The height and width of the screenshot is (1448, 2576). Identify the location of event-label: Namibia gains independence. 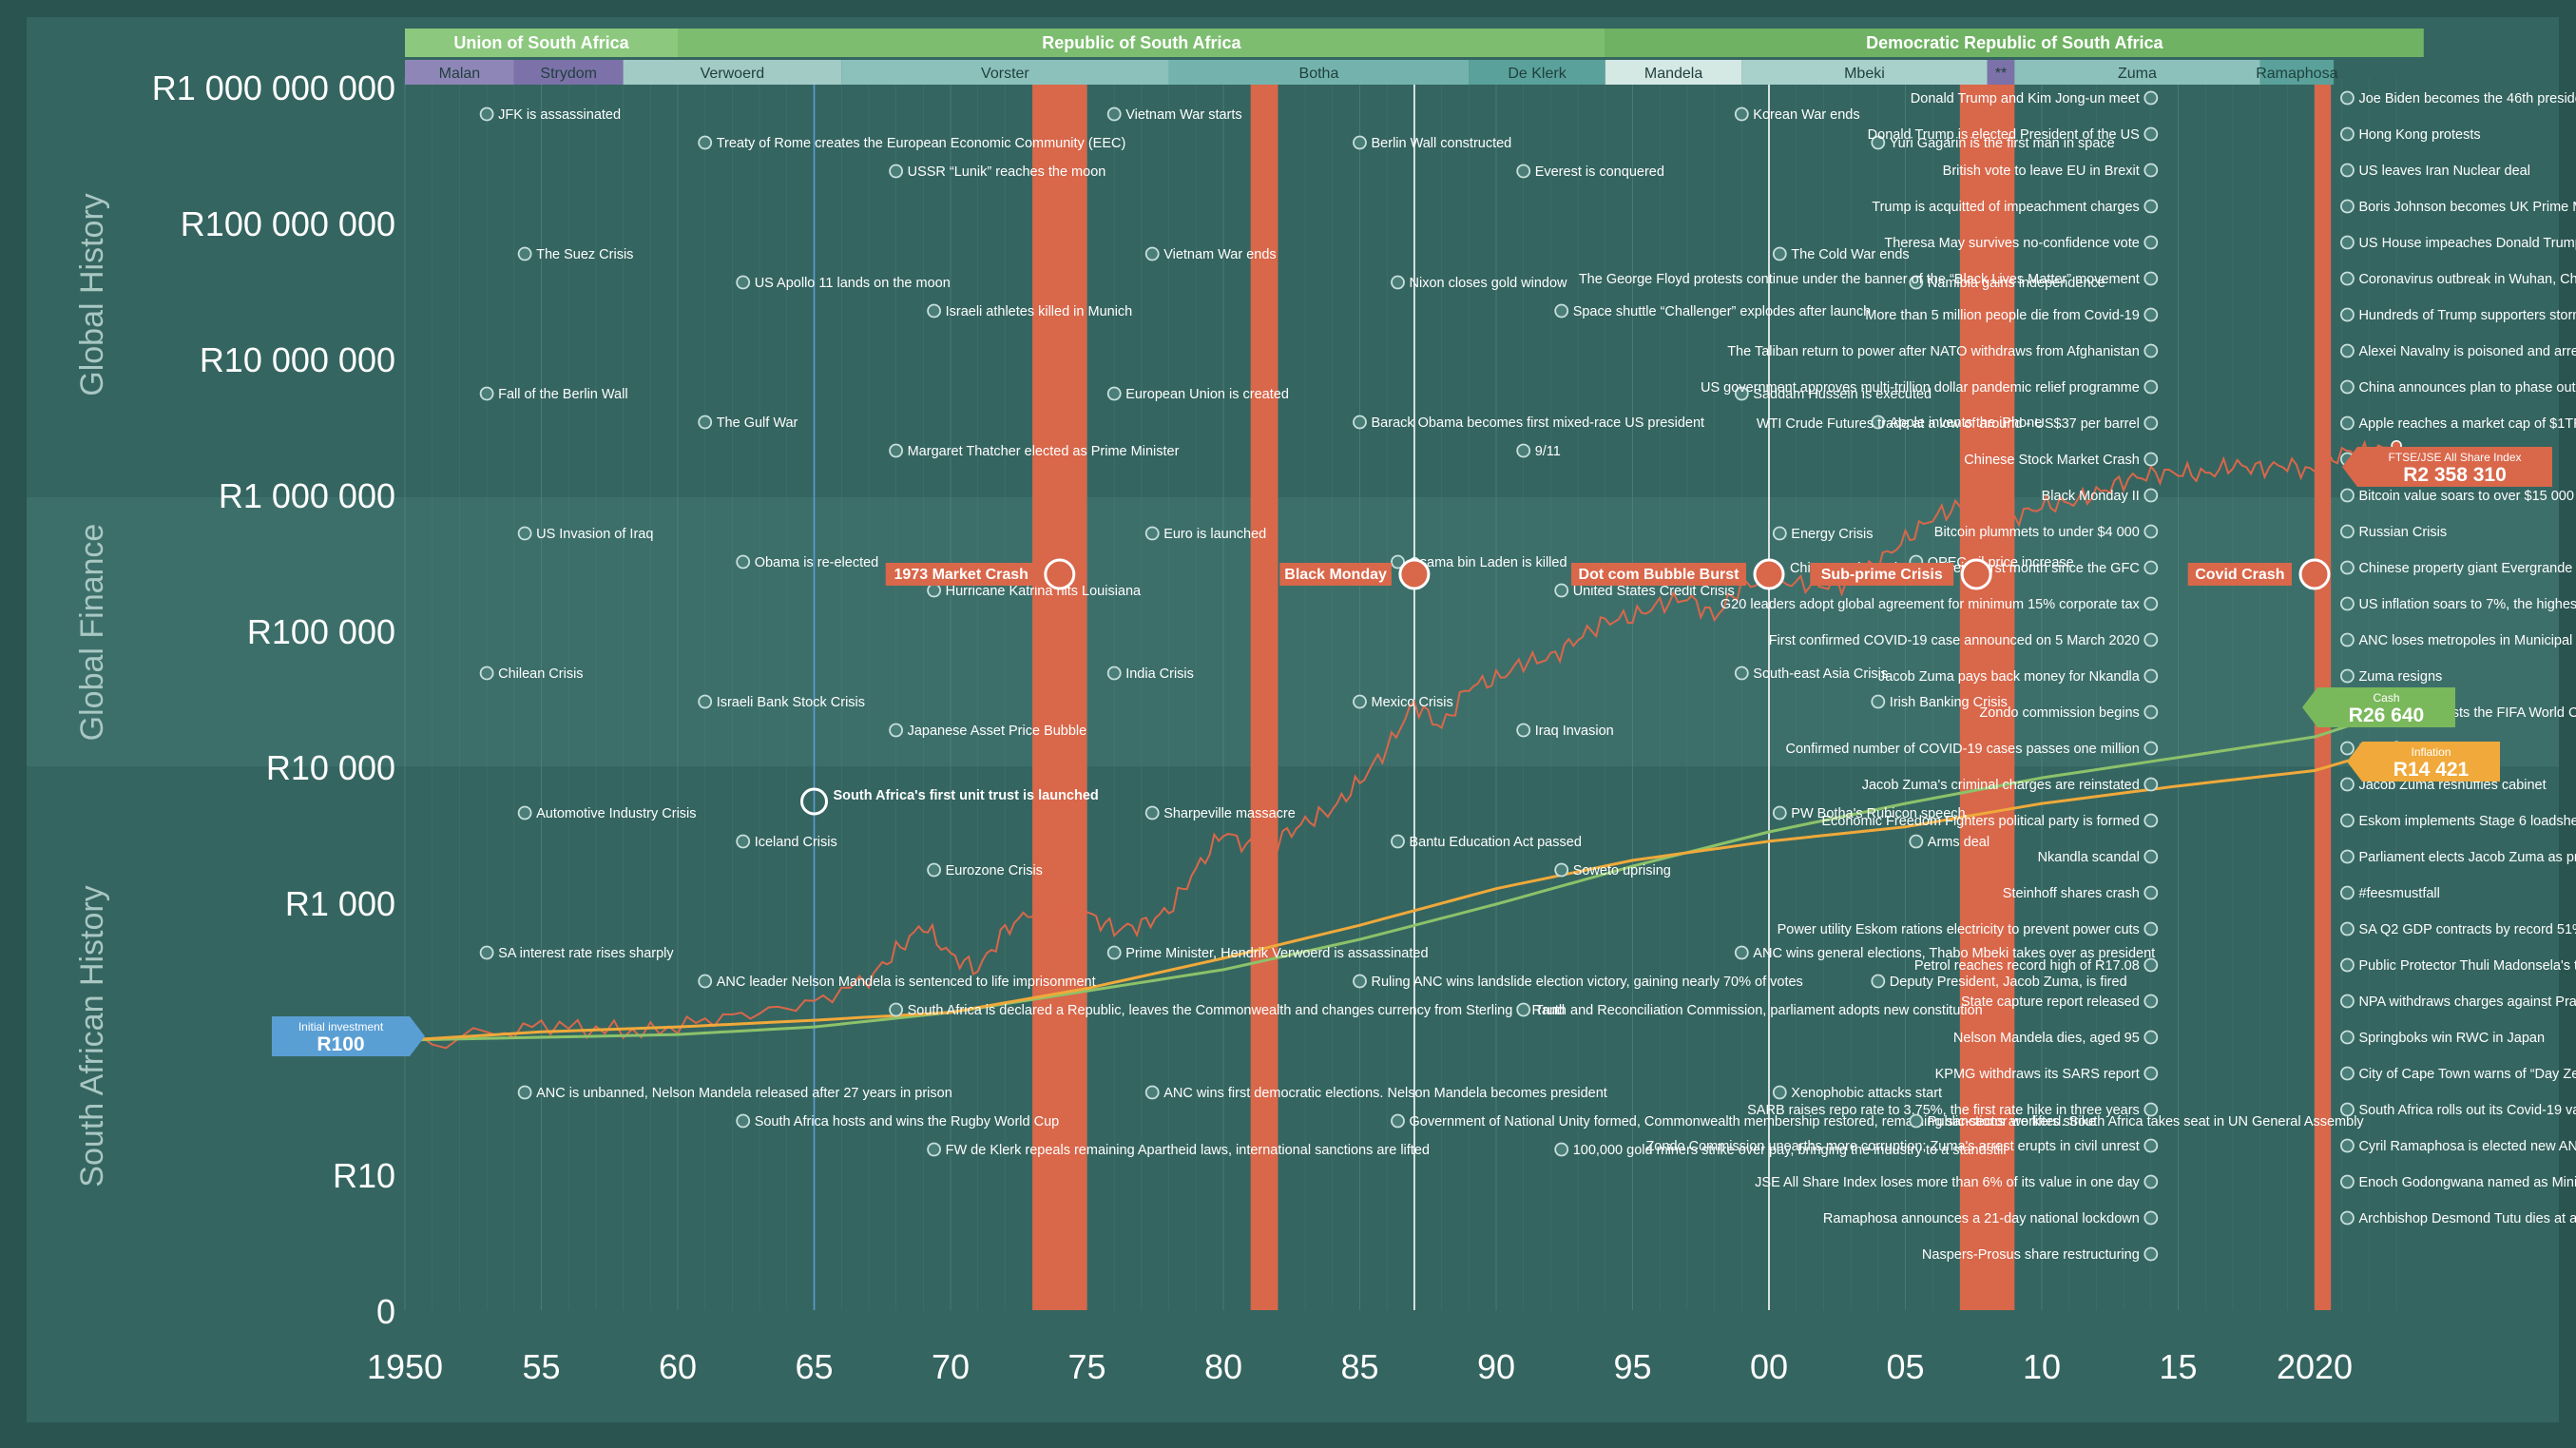
(2017, 283).